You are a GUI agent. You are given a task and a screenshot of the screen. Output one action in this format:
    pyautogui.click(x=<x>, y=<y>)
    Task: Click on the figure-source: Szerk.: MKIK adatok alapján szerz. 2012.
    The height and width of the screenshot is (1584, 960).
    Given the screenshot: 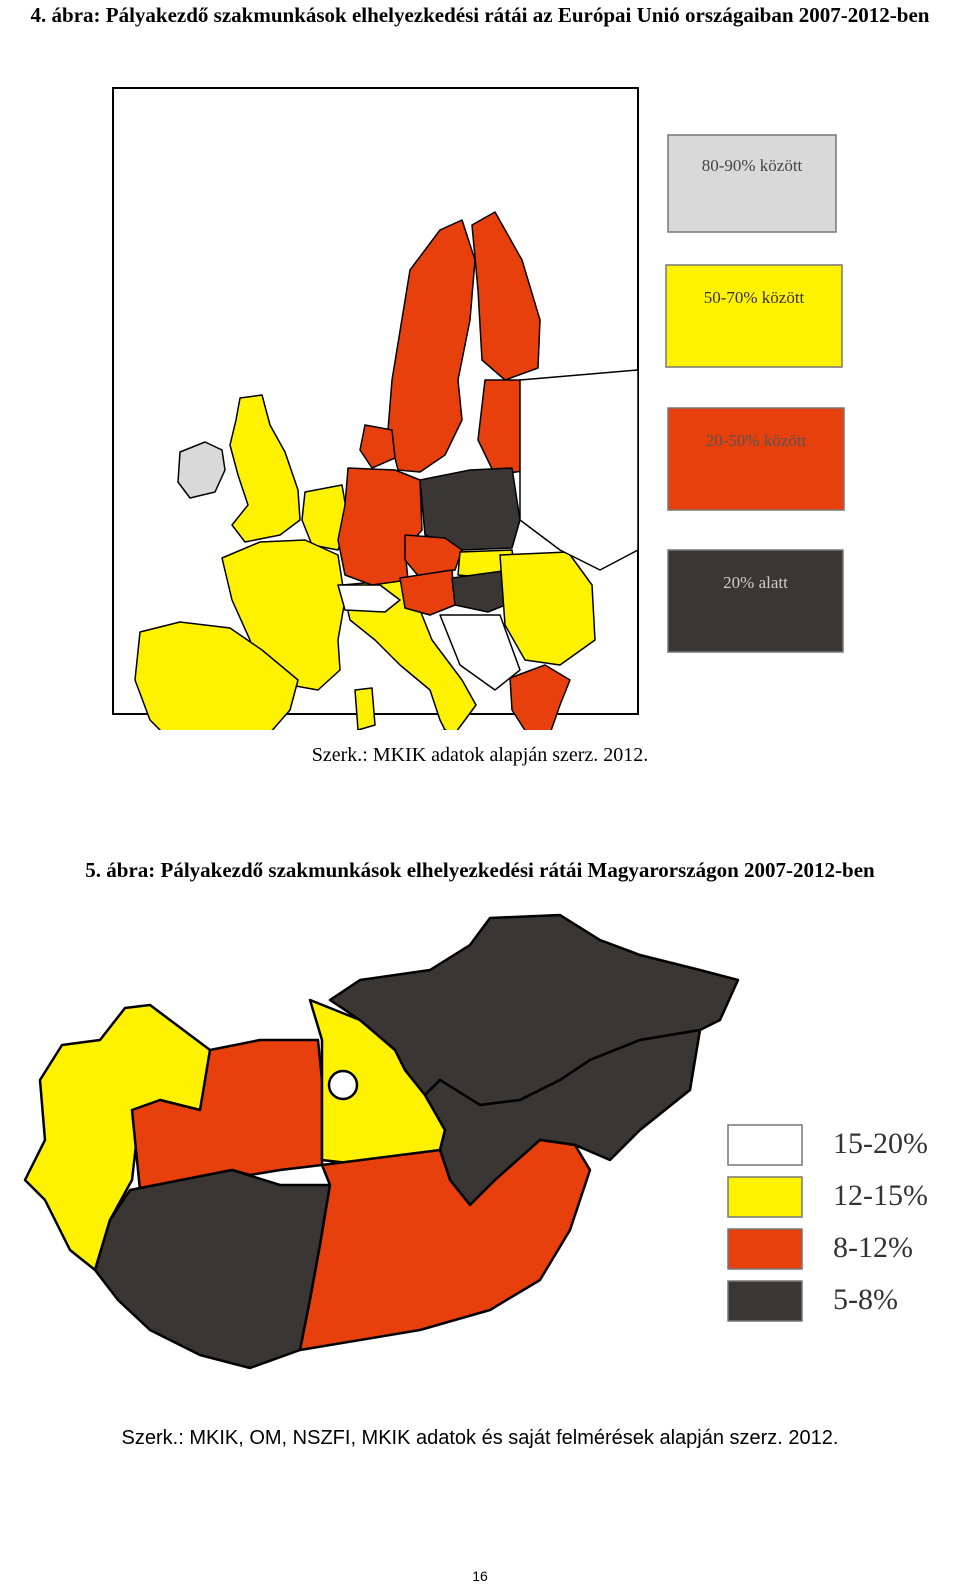 What is the action you would take?
    pyautogui.click(x=480, y=755)
    